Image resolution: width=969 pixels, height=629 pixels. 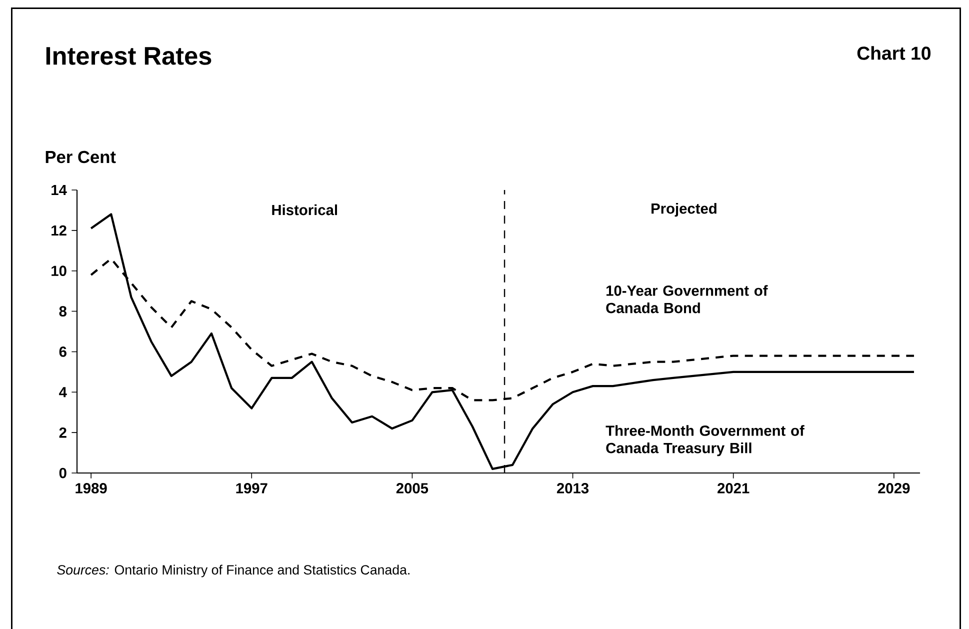 What do you see at coordinates (894, 53) in the screenshot?
I see `chart-subtitle: Chart 10` at bounding box center [894, 53].